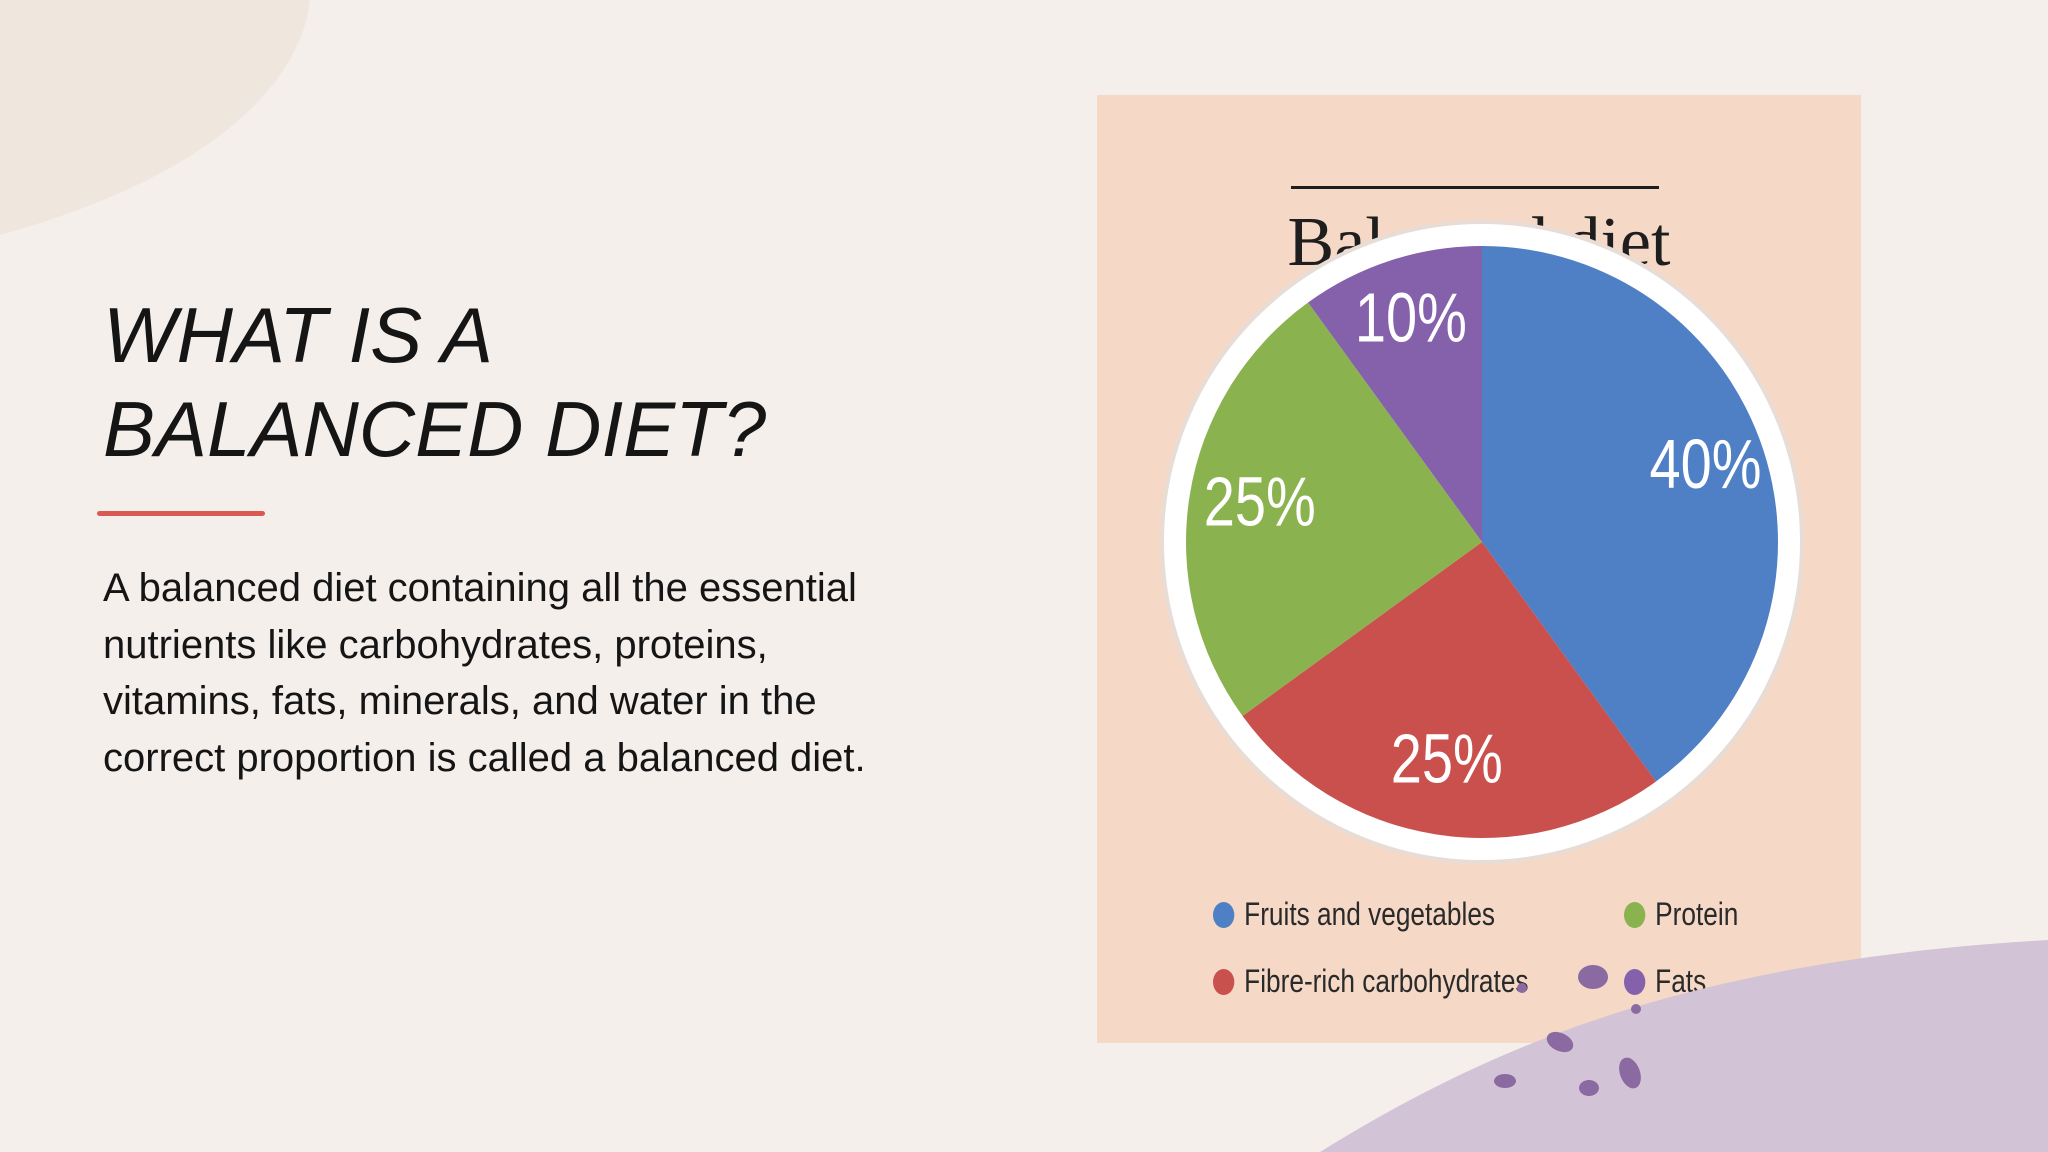  I want to click on pie-value-label: 40%, so click(1705, 464).